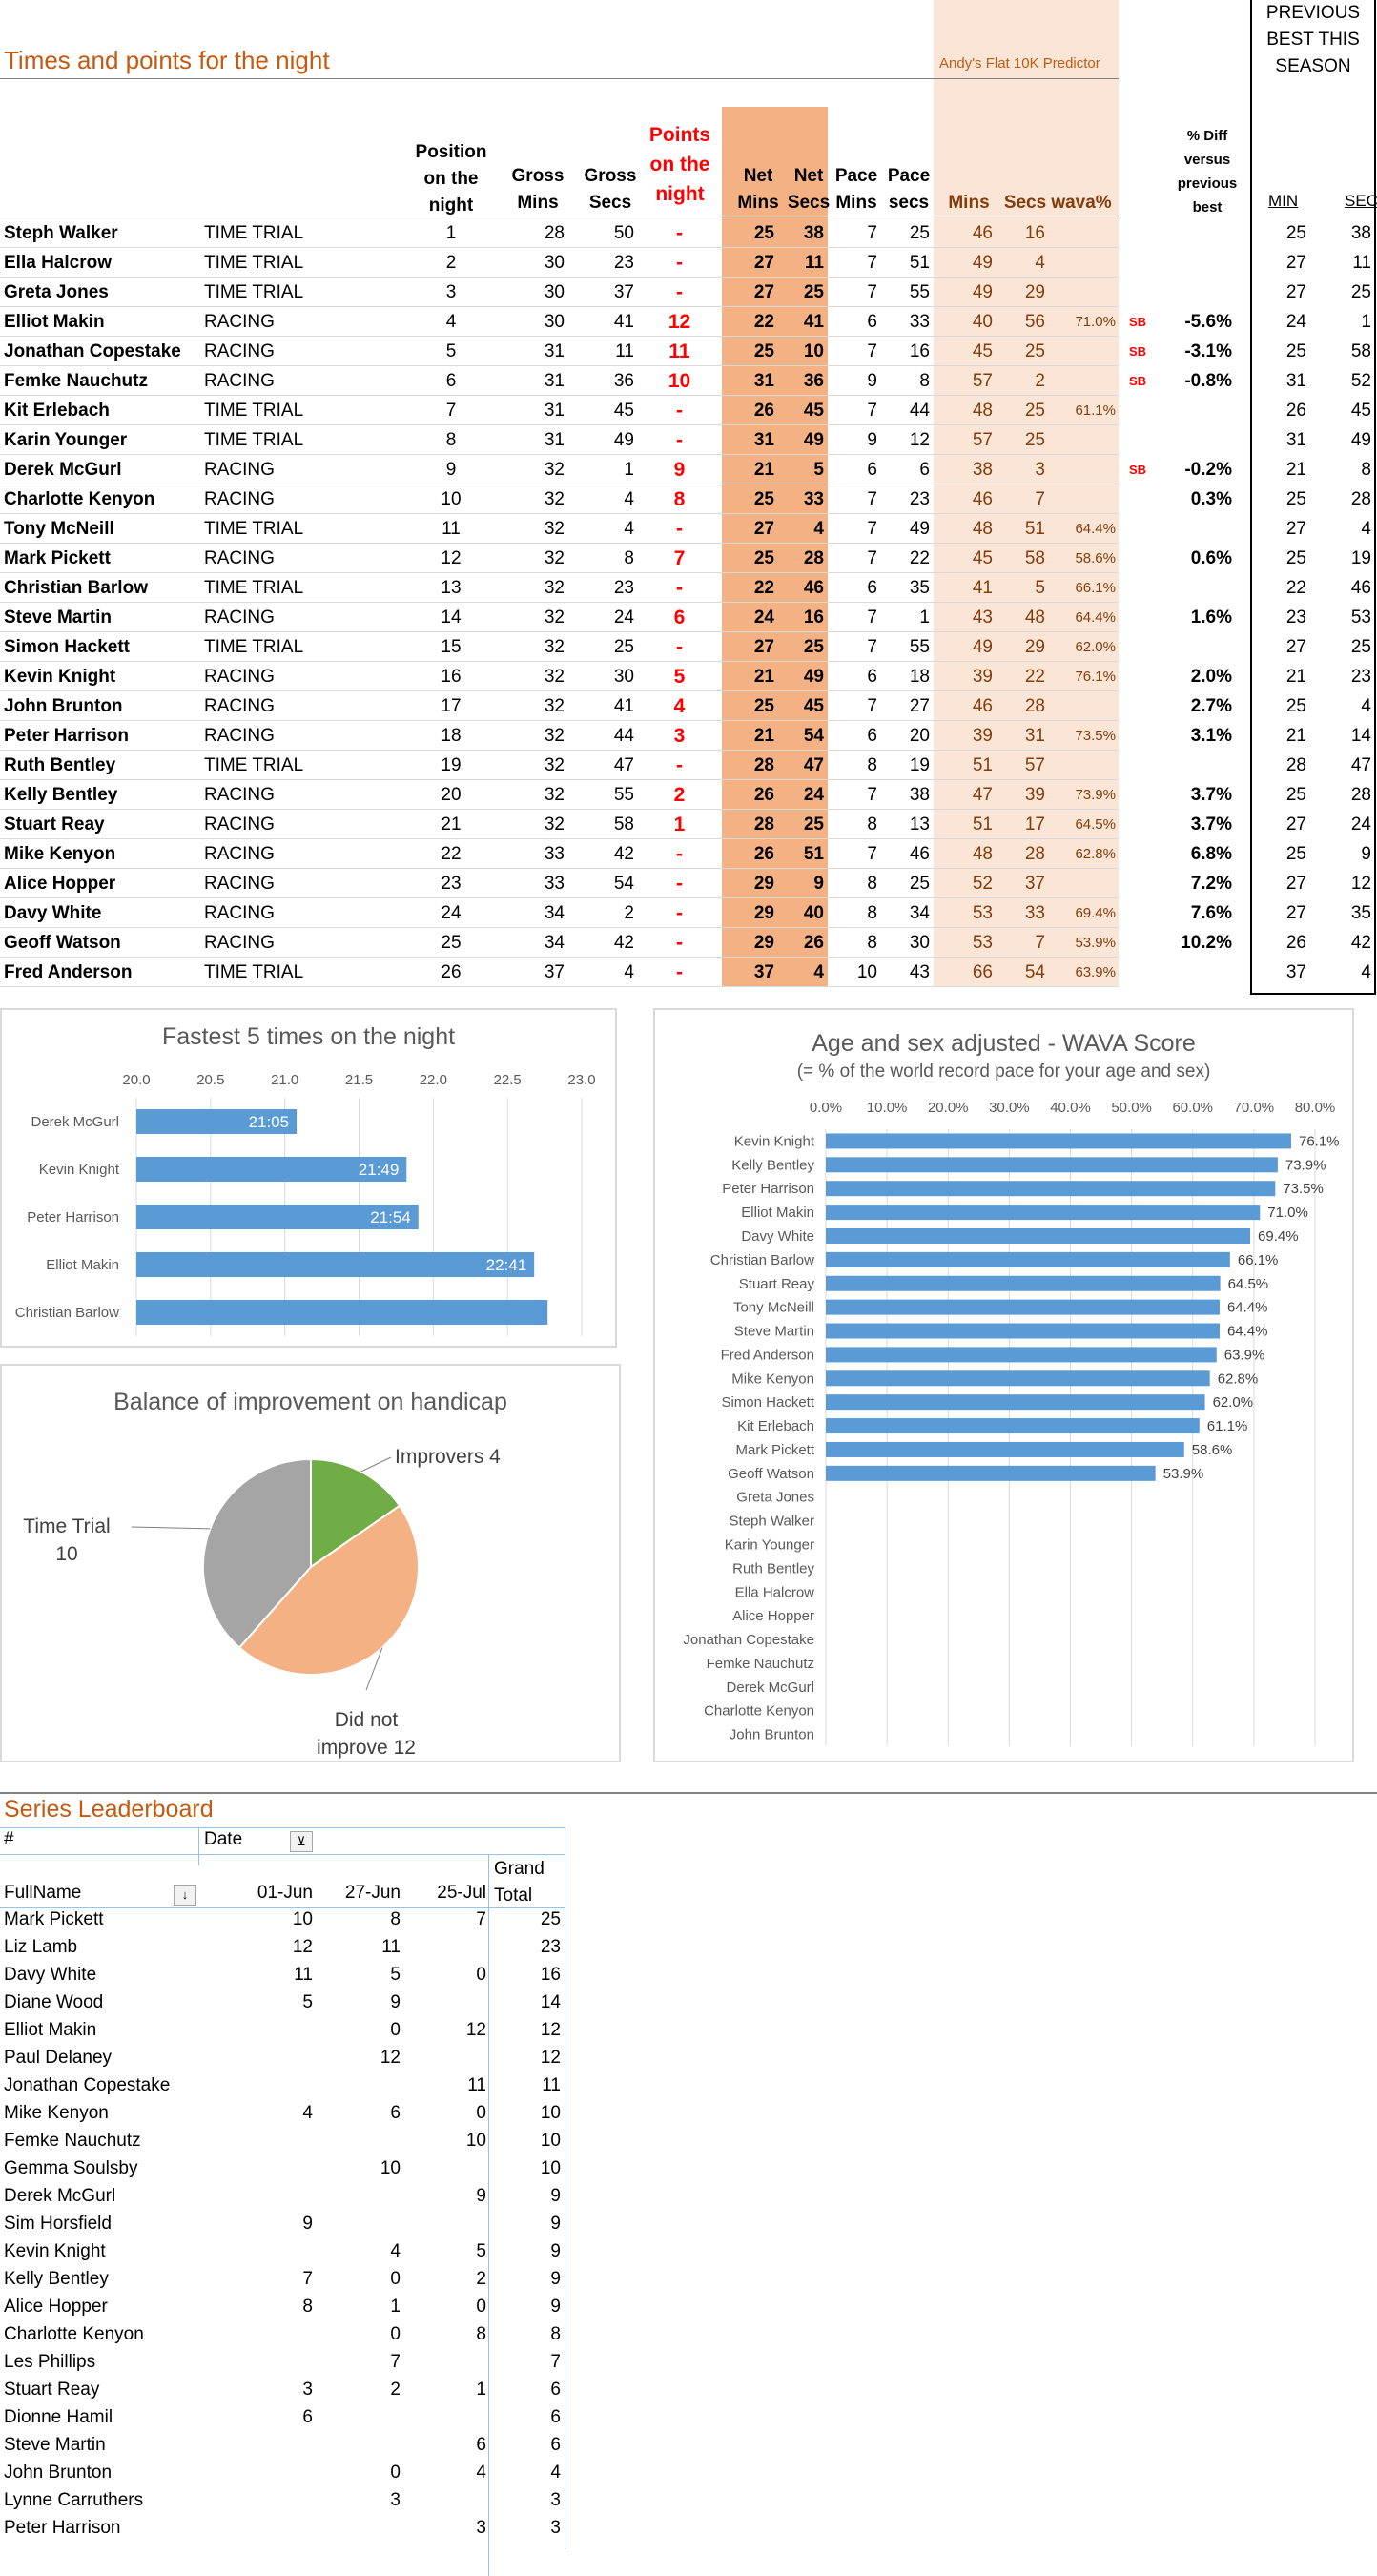  What do you see at coordinates (920, 854) in the screenshot?
I see `pace-secs: 46` at bounding box center [920, 854].